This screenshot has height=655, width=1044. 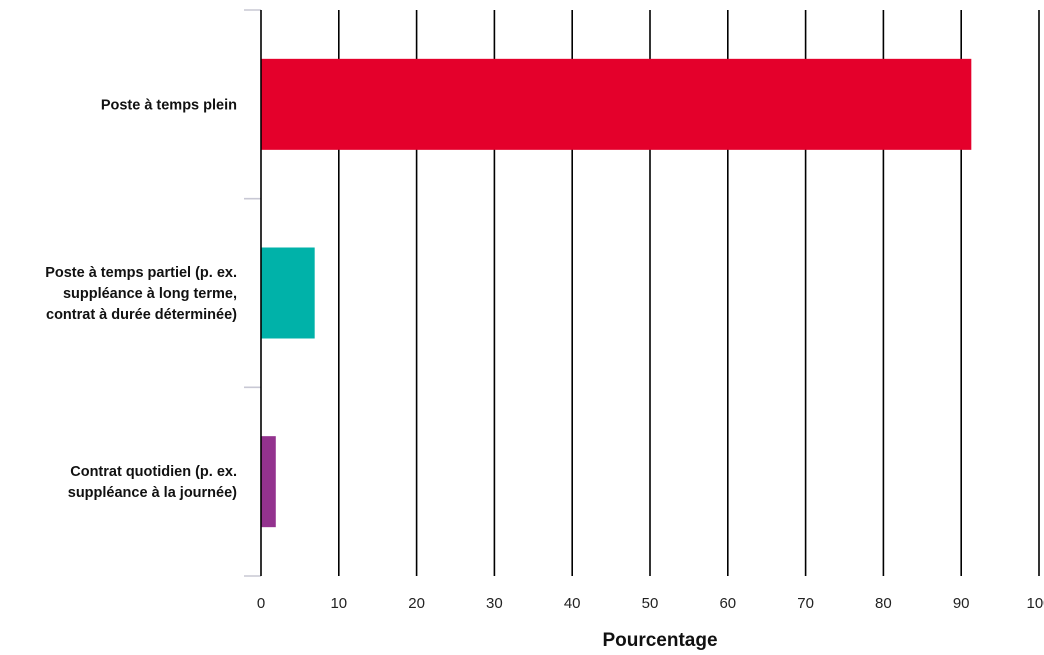 What do you see at coordinates (659, 640) in the screenshot?
I see `x-axis-title: Pourcentage` at bounding box center [659, 640].